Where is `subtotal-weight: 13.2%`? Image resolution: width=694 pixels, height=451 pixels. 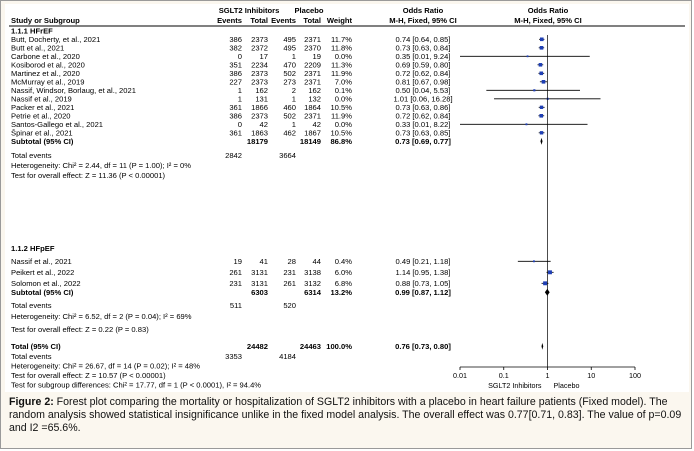 subtotal-weight: 13.2% is located at coordinates (341, 292).